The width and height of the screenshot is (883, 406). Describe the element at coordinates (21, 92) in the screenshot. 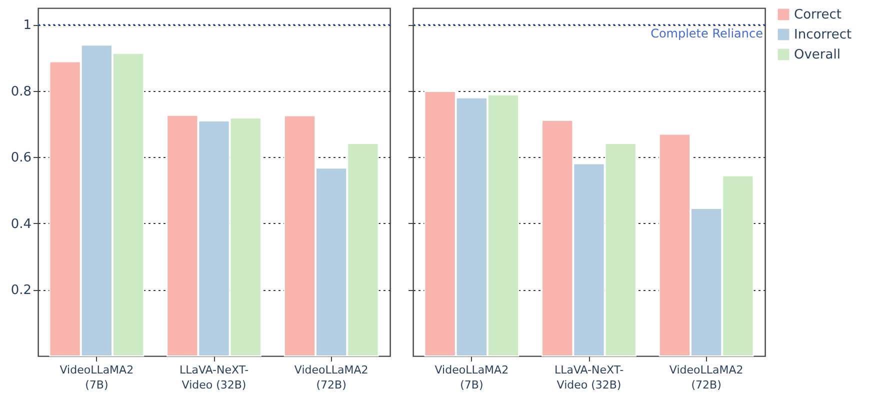

I see `y-tick-label: 0.8` at that location.